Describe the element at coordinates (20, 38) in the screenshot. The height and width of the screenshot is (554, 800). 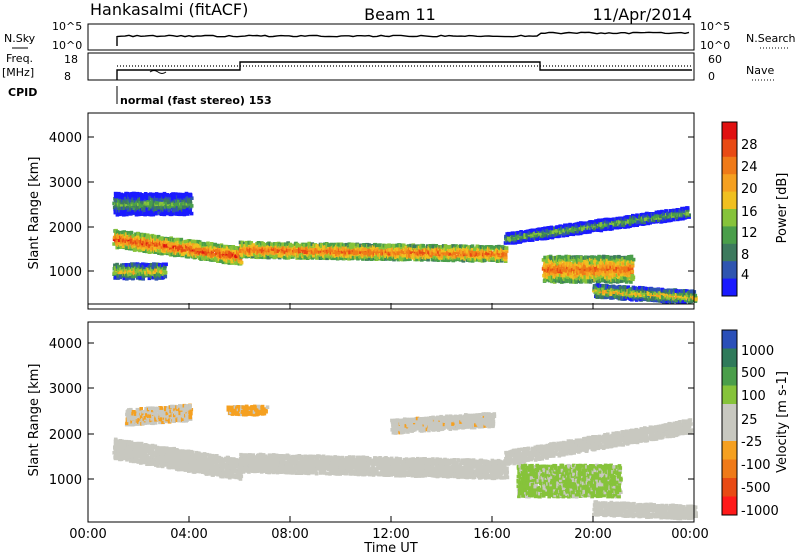
I see `noise-sky-label: N.Sky` at that location.